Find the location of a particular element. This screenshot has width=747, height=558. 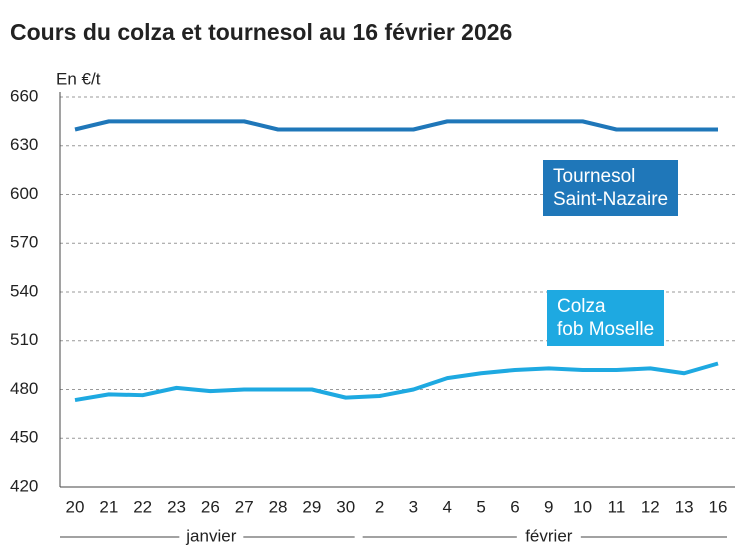

x-tick-label: 29 is located at coordinates (311, 506).